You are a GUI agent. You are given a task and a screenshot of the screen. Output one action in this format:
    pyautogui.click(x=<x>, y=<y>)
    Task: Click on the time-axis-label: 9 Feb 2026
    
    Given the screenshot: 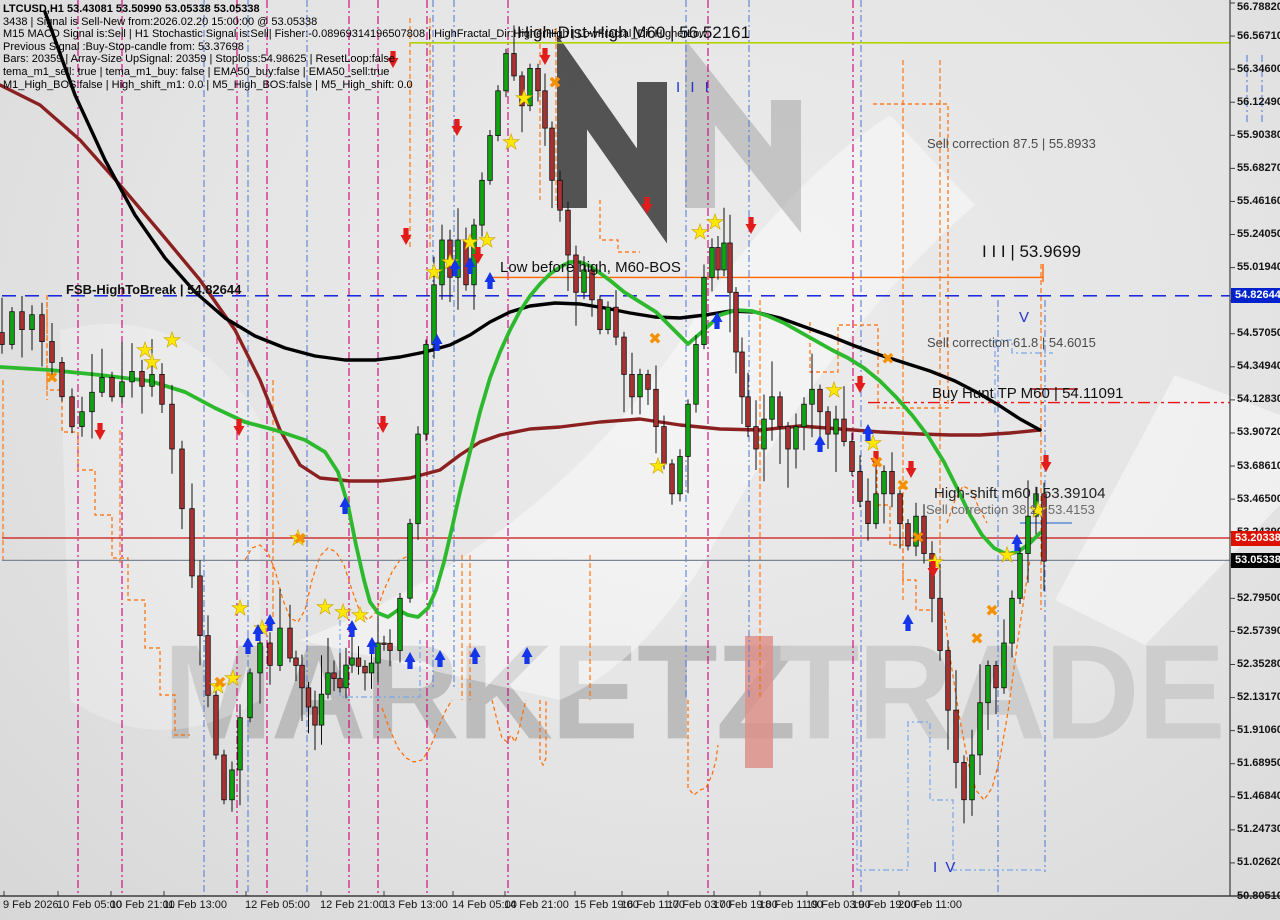 What is the action you would take?
    pyautogui.click(x=31, y=905)
    